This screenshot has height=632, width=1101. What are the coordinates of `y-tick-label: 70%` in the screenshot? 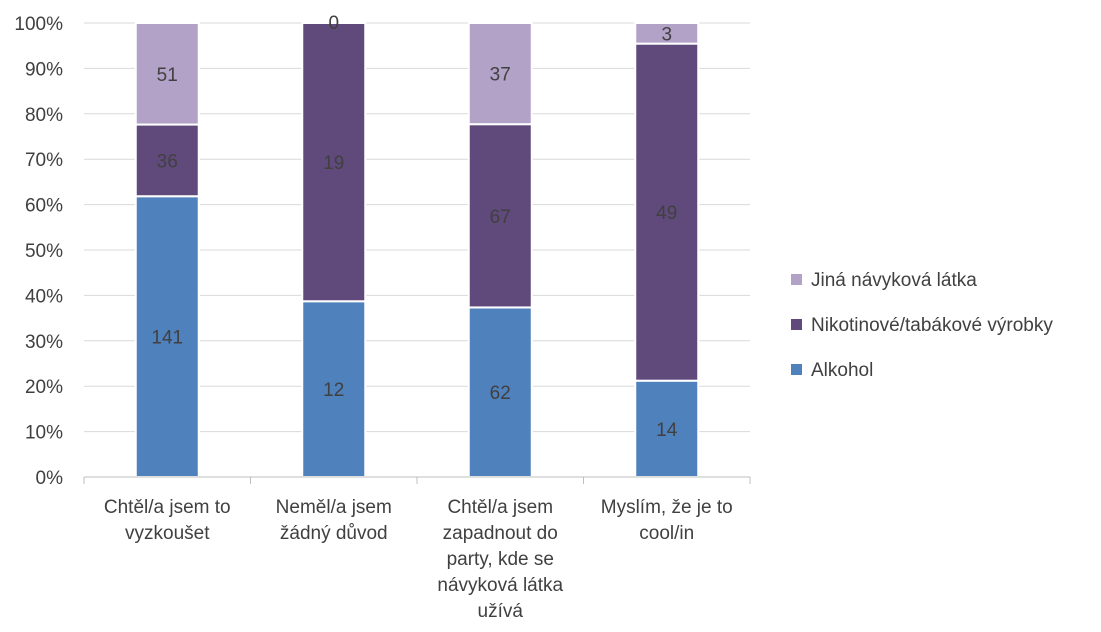 It's located at (44, 160).